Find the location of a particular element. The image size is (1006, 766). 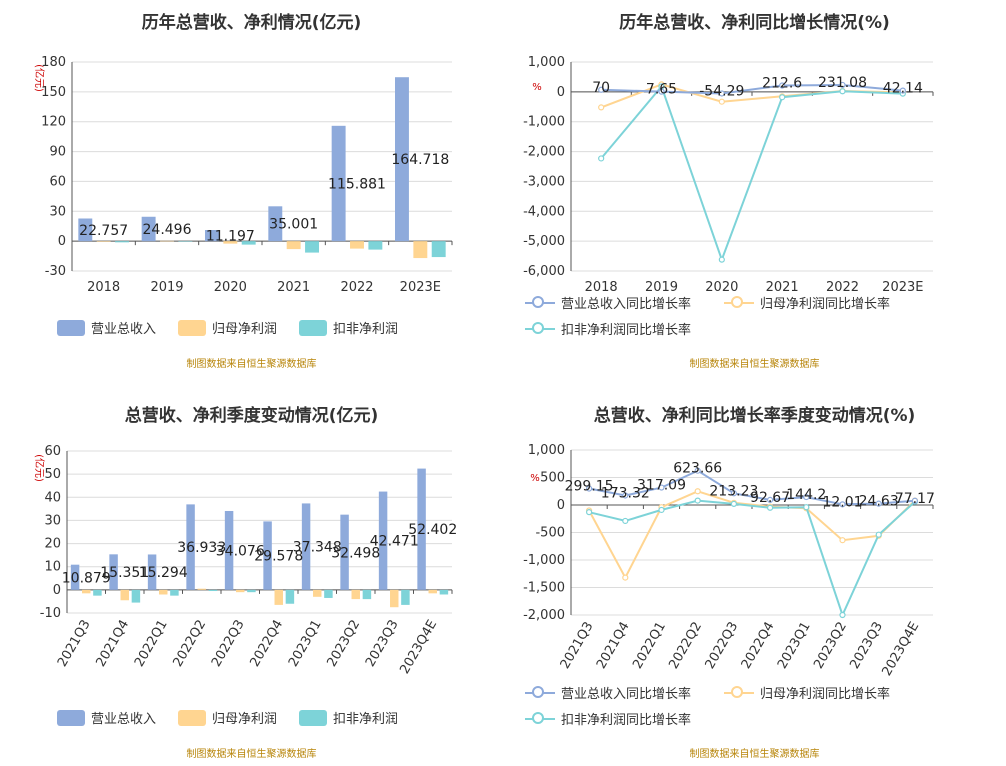

y-tick-label: 10 is located at coordinates (52, 567).